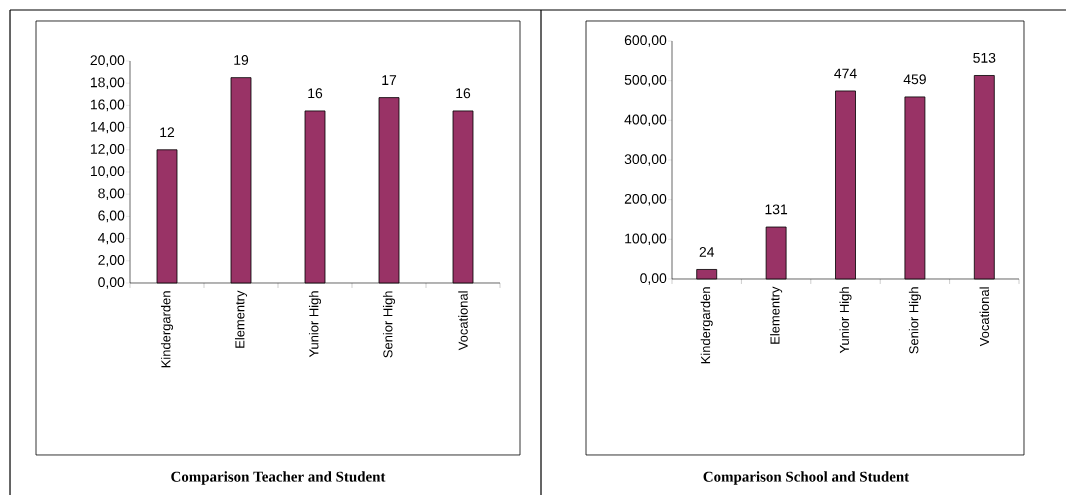 This screenshot has width=1066, height=495. Describe the element at coordinates (111, 194) in the screenshot. I see `y-tick-label: 8,00` at that location.